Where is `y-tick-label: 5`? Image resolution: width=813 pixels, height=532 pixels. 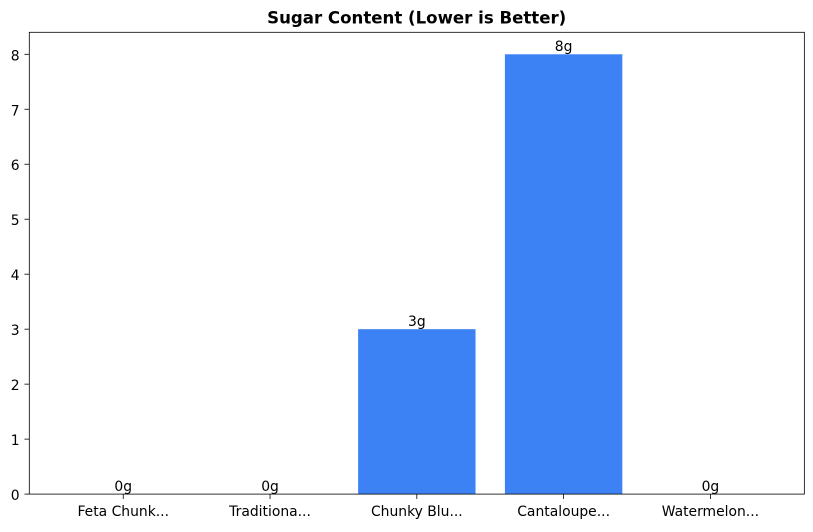 y-tick-label: 5 is located at coordinates (15, 221).